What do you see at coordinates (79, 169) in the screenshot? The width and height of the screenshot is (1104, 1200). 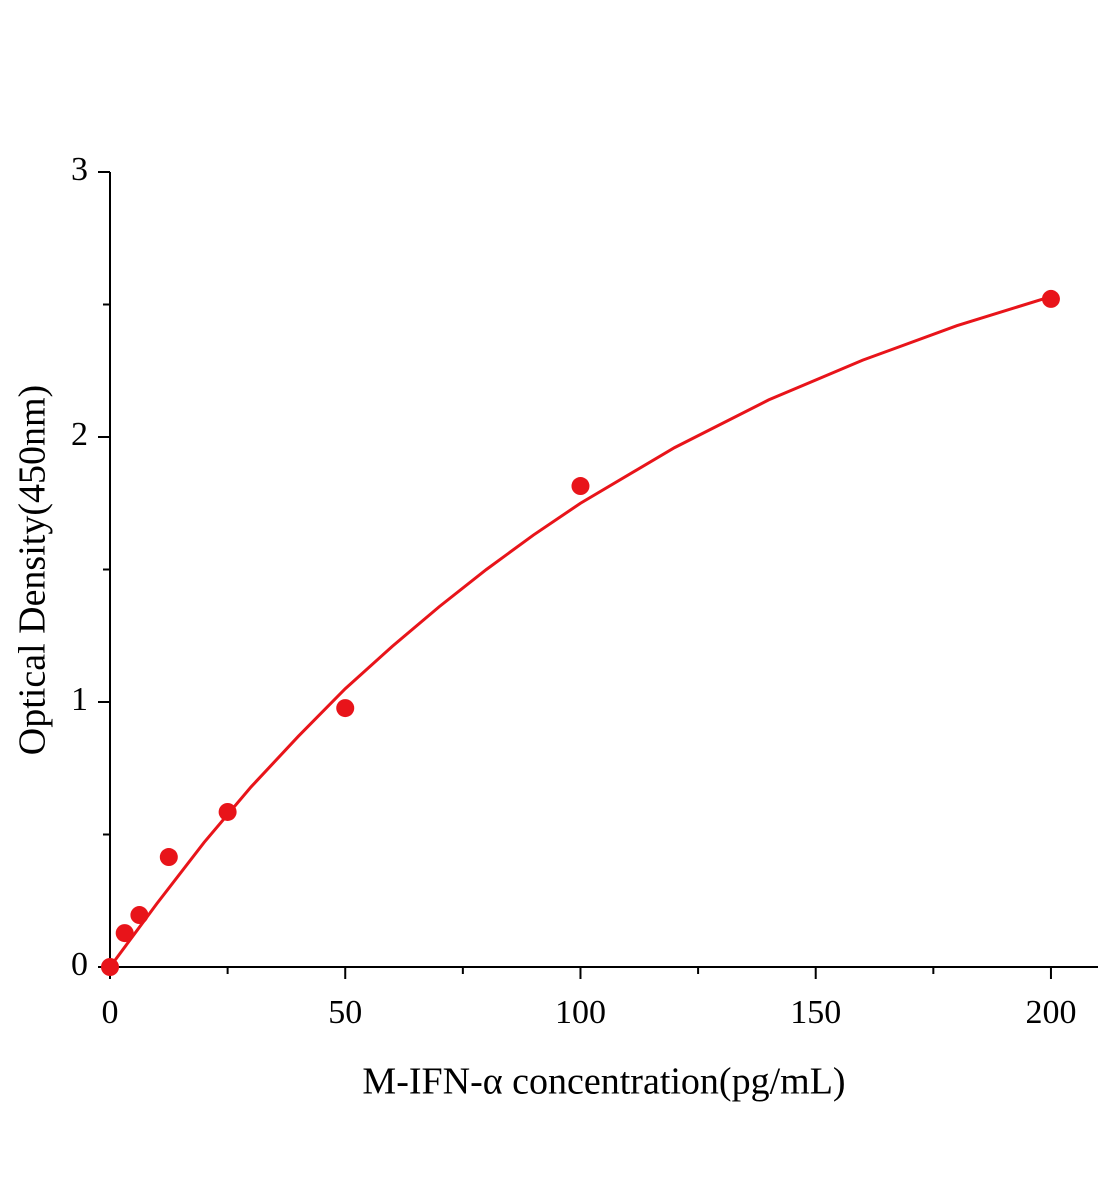 I see `y-tick-label: 3` at bounding box center [79, 169].